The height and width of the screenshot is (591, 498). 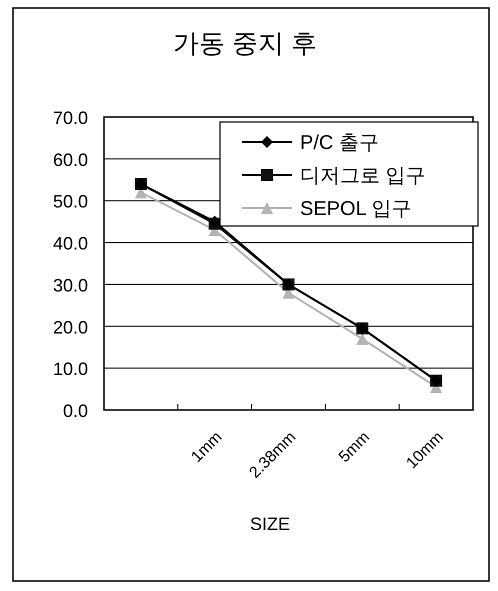 What do you see at coordinates (75, 411) in the screenshot?
I see `y-tick-label: 0.0` at bounding box center [75, 411].